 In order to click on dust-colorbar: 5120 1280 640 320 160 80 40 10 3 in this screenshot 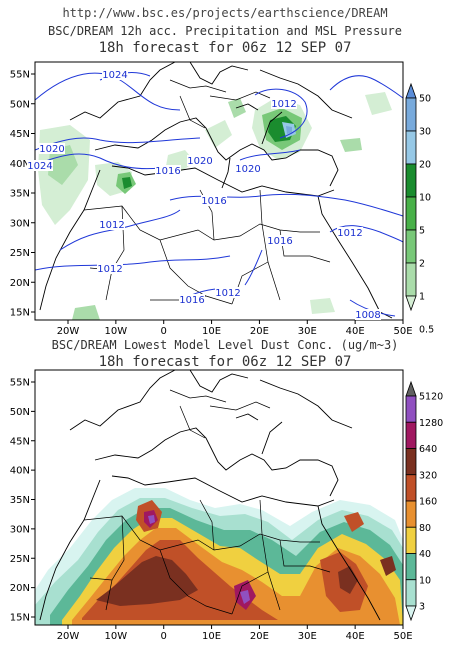, I will do `click(424, 501)`.